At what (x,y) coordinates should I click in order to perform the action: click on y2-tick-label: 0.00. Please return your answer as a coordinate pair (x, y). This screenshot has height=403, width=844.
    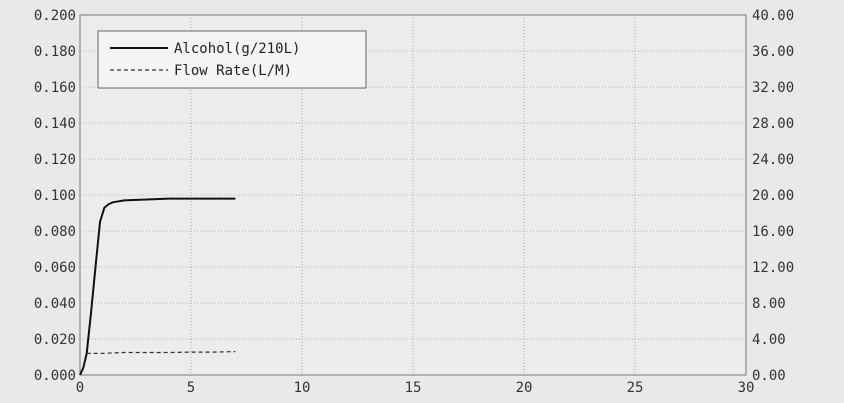
    Looking at the image, I should click on (769, 376).